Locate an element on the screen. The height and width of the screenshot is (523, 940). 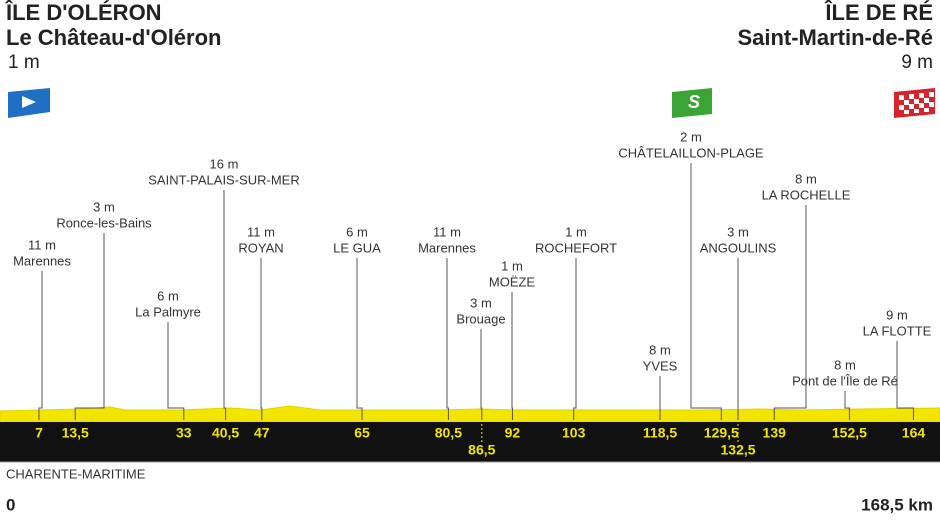
finish-region: ÎLE DE RÉ is located at coordinates (878, 12).